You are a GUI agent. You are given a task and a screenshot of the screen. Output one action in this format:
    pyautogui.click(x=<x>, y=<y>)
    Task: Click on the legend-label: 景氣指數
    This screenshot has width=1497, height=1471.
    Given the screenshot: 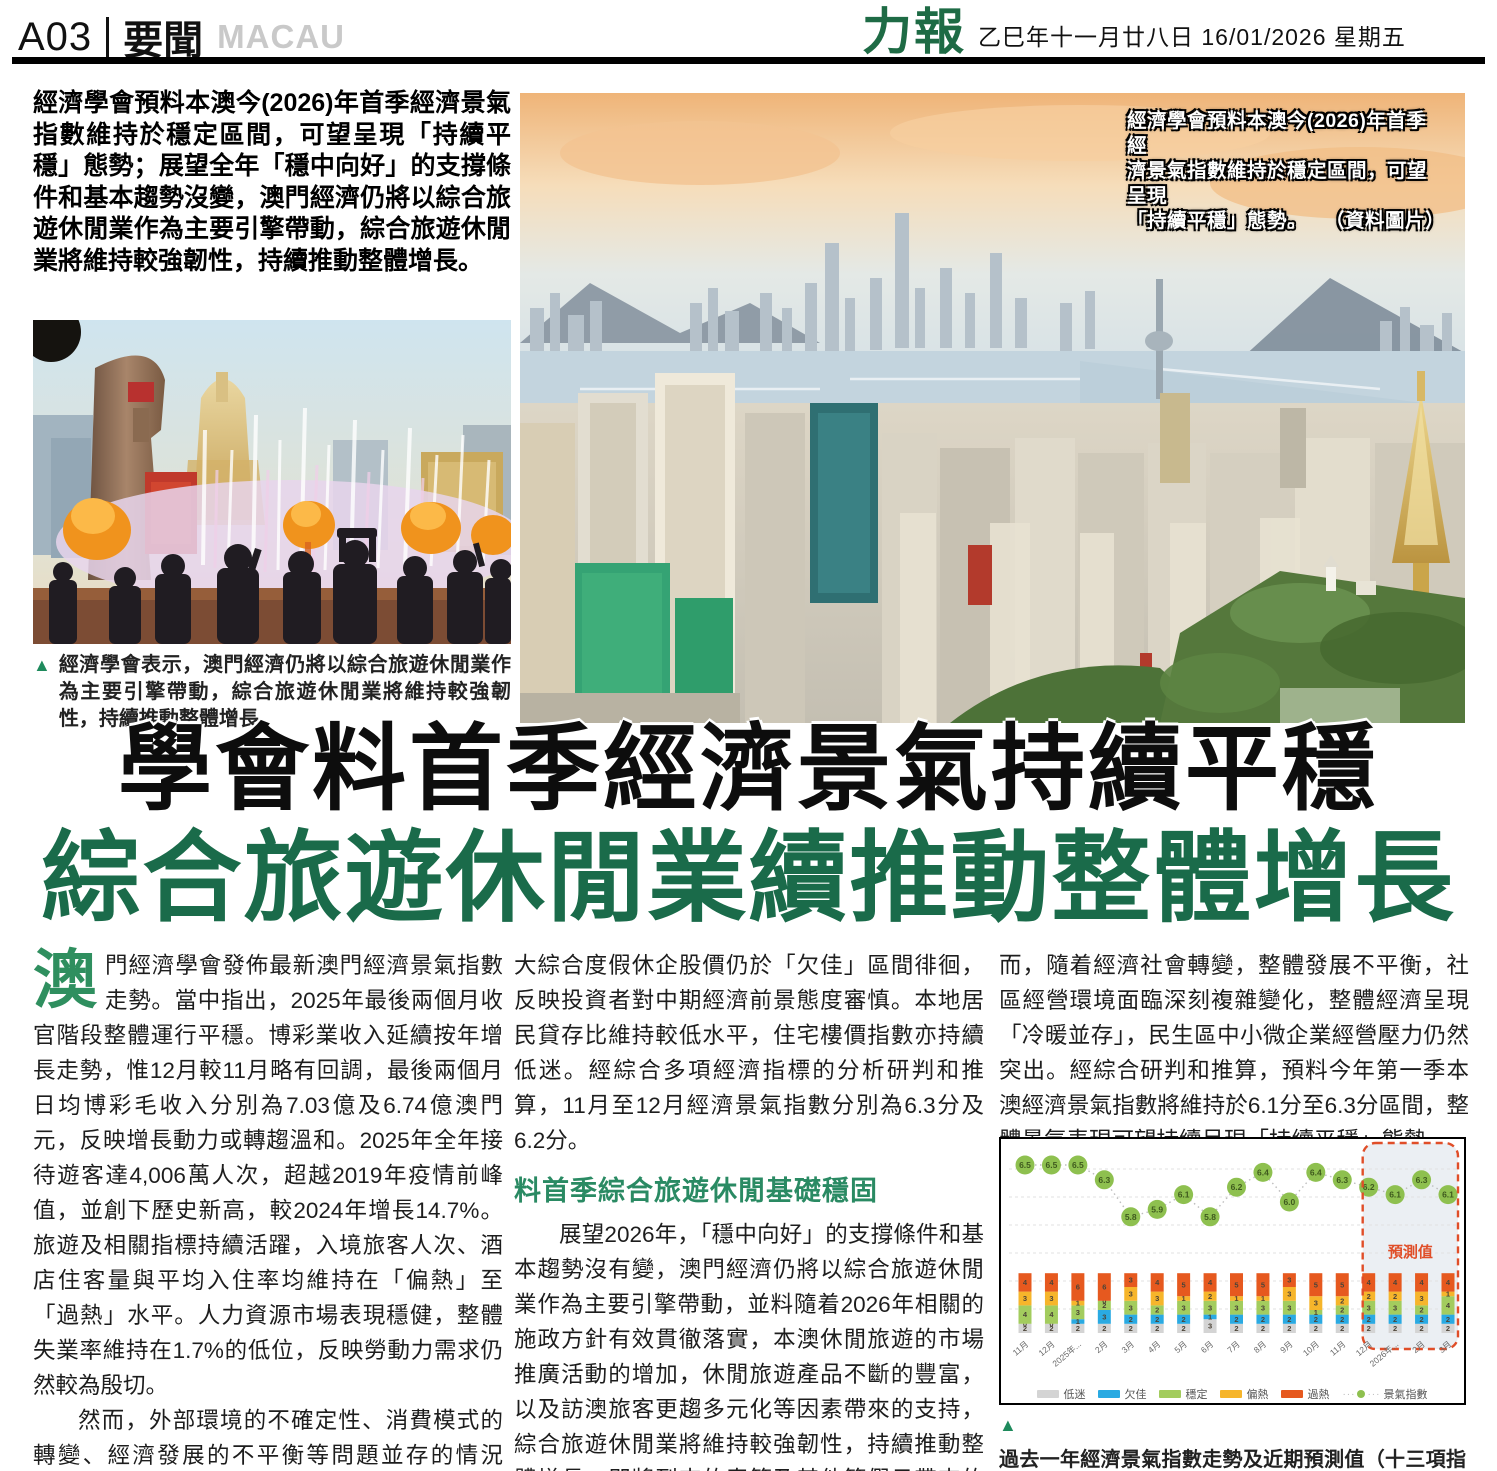 What is the action you would take?
    pyautogui.click(x=1405, y=1395)
    